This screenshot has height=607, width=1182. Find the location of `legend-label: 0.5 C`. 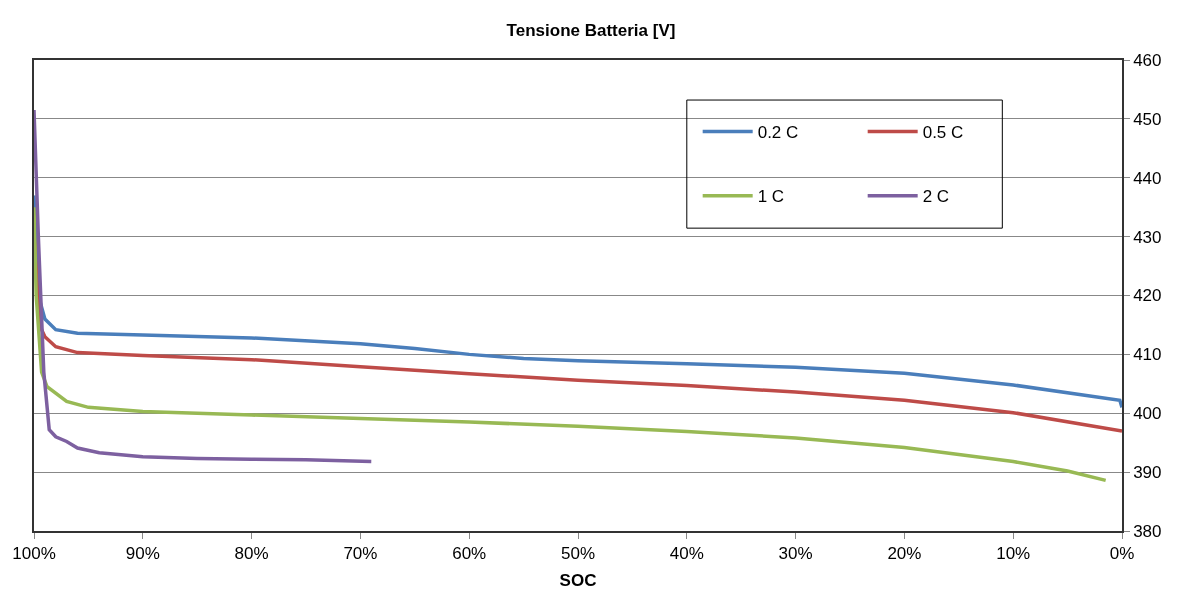

legend-label: 0.5 C is located at coordinates (943, 133).